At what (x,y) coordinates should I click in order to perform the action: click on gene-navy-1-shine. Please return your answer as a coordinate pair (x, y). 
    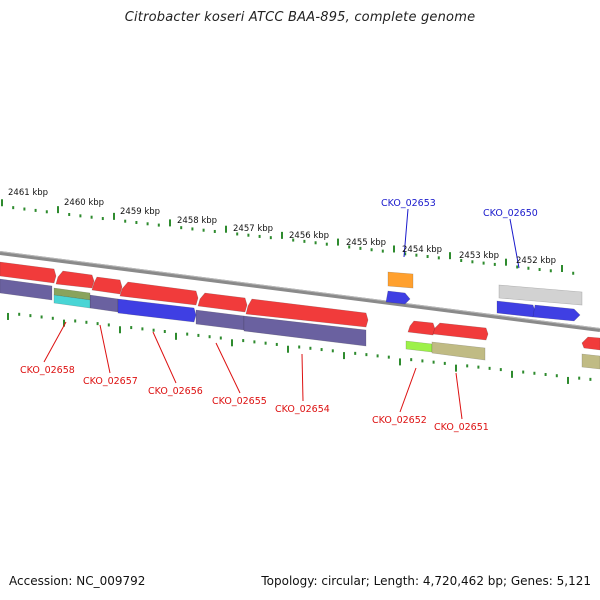
    Looking at the image, I should click on (26, 289).